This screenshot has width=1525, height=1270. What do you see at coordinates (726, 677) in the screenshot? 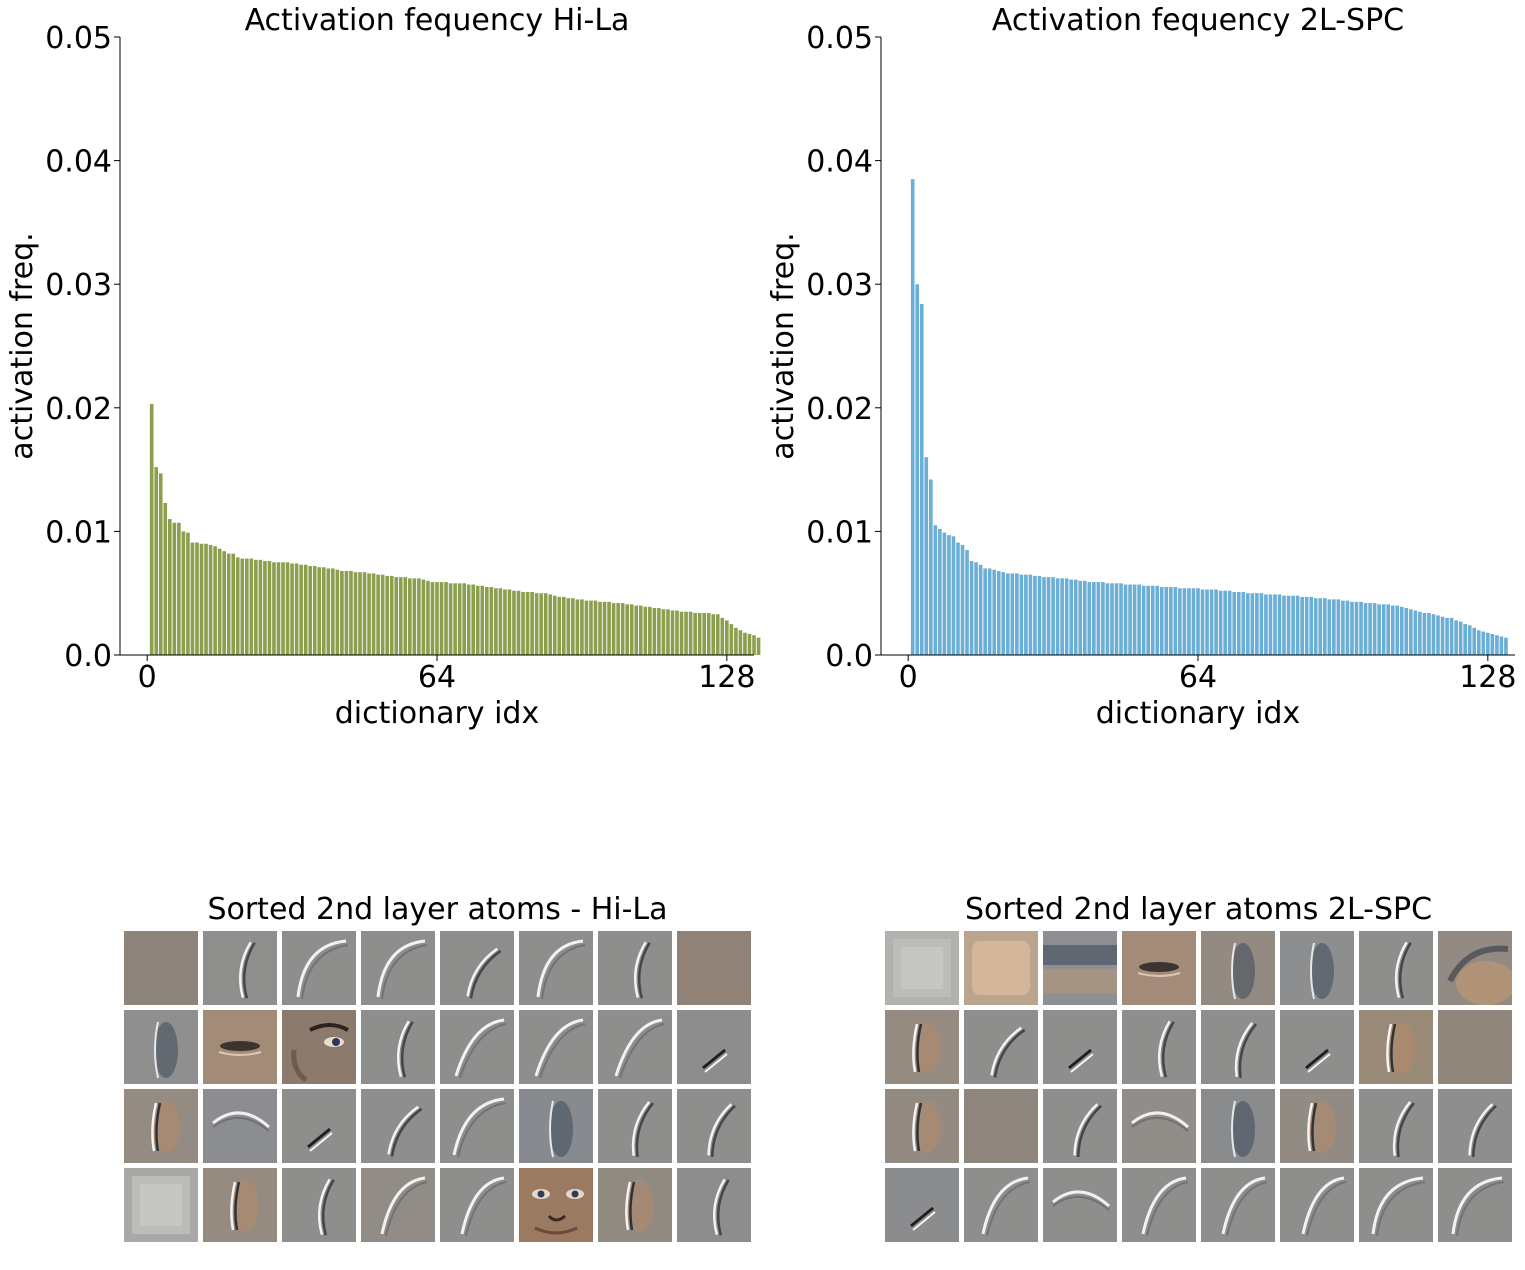
I see `x-tick-label: 128` at bounding box center [726, 677].